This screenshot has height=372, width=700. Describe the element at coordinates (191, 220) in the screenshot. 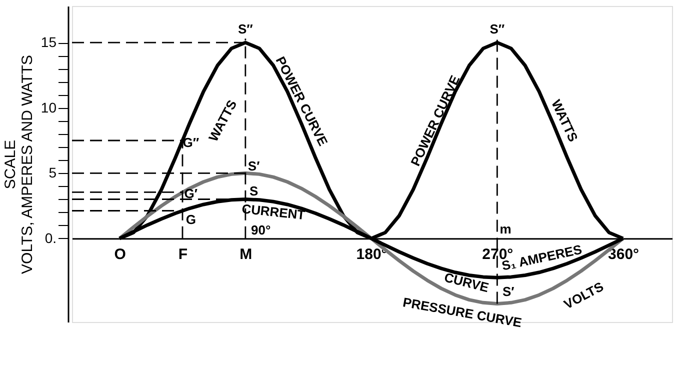

I see `annotation: G` at that location.